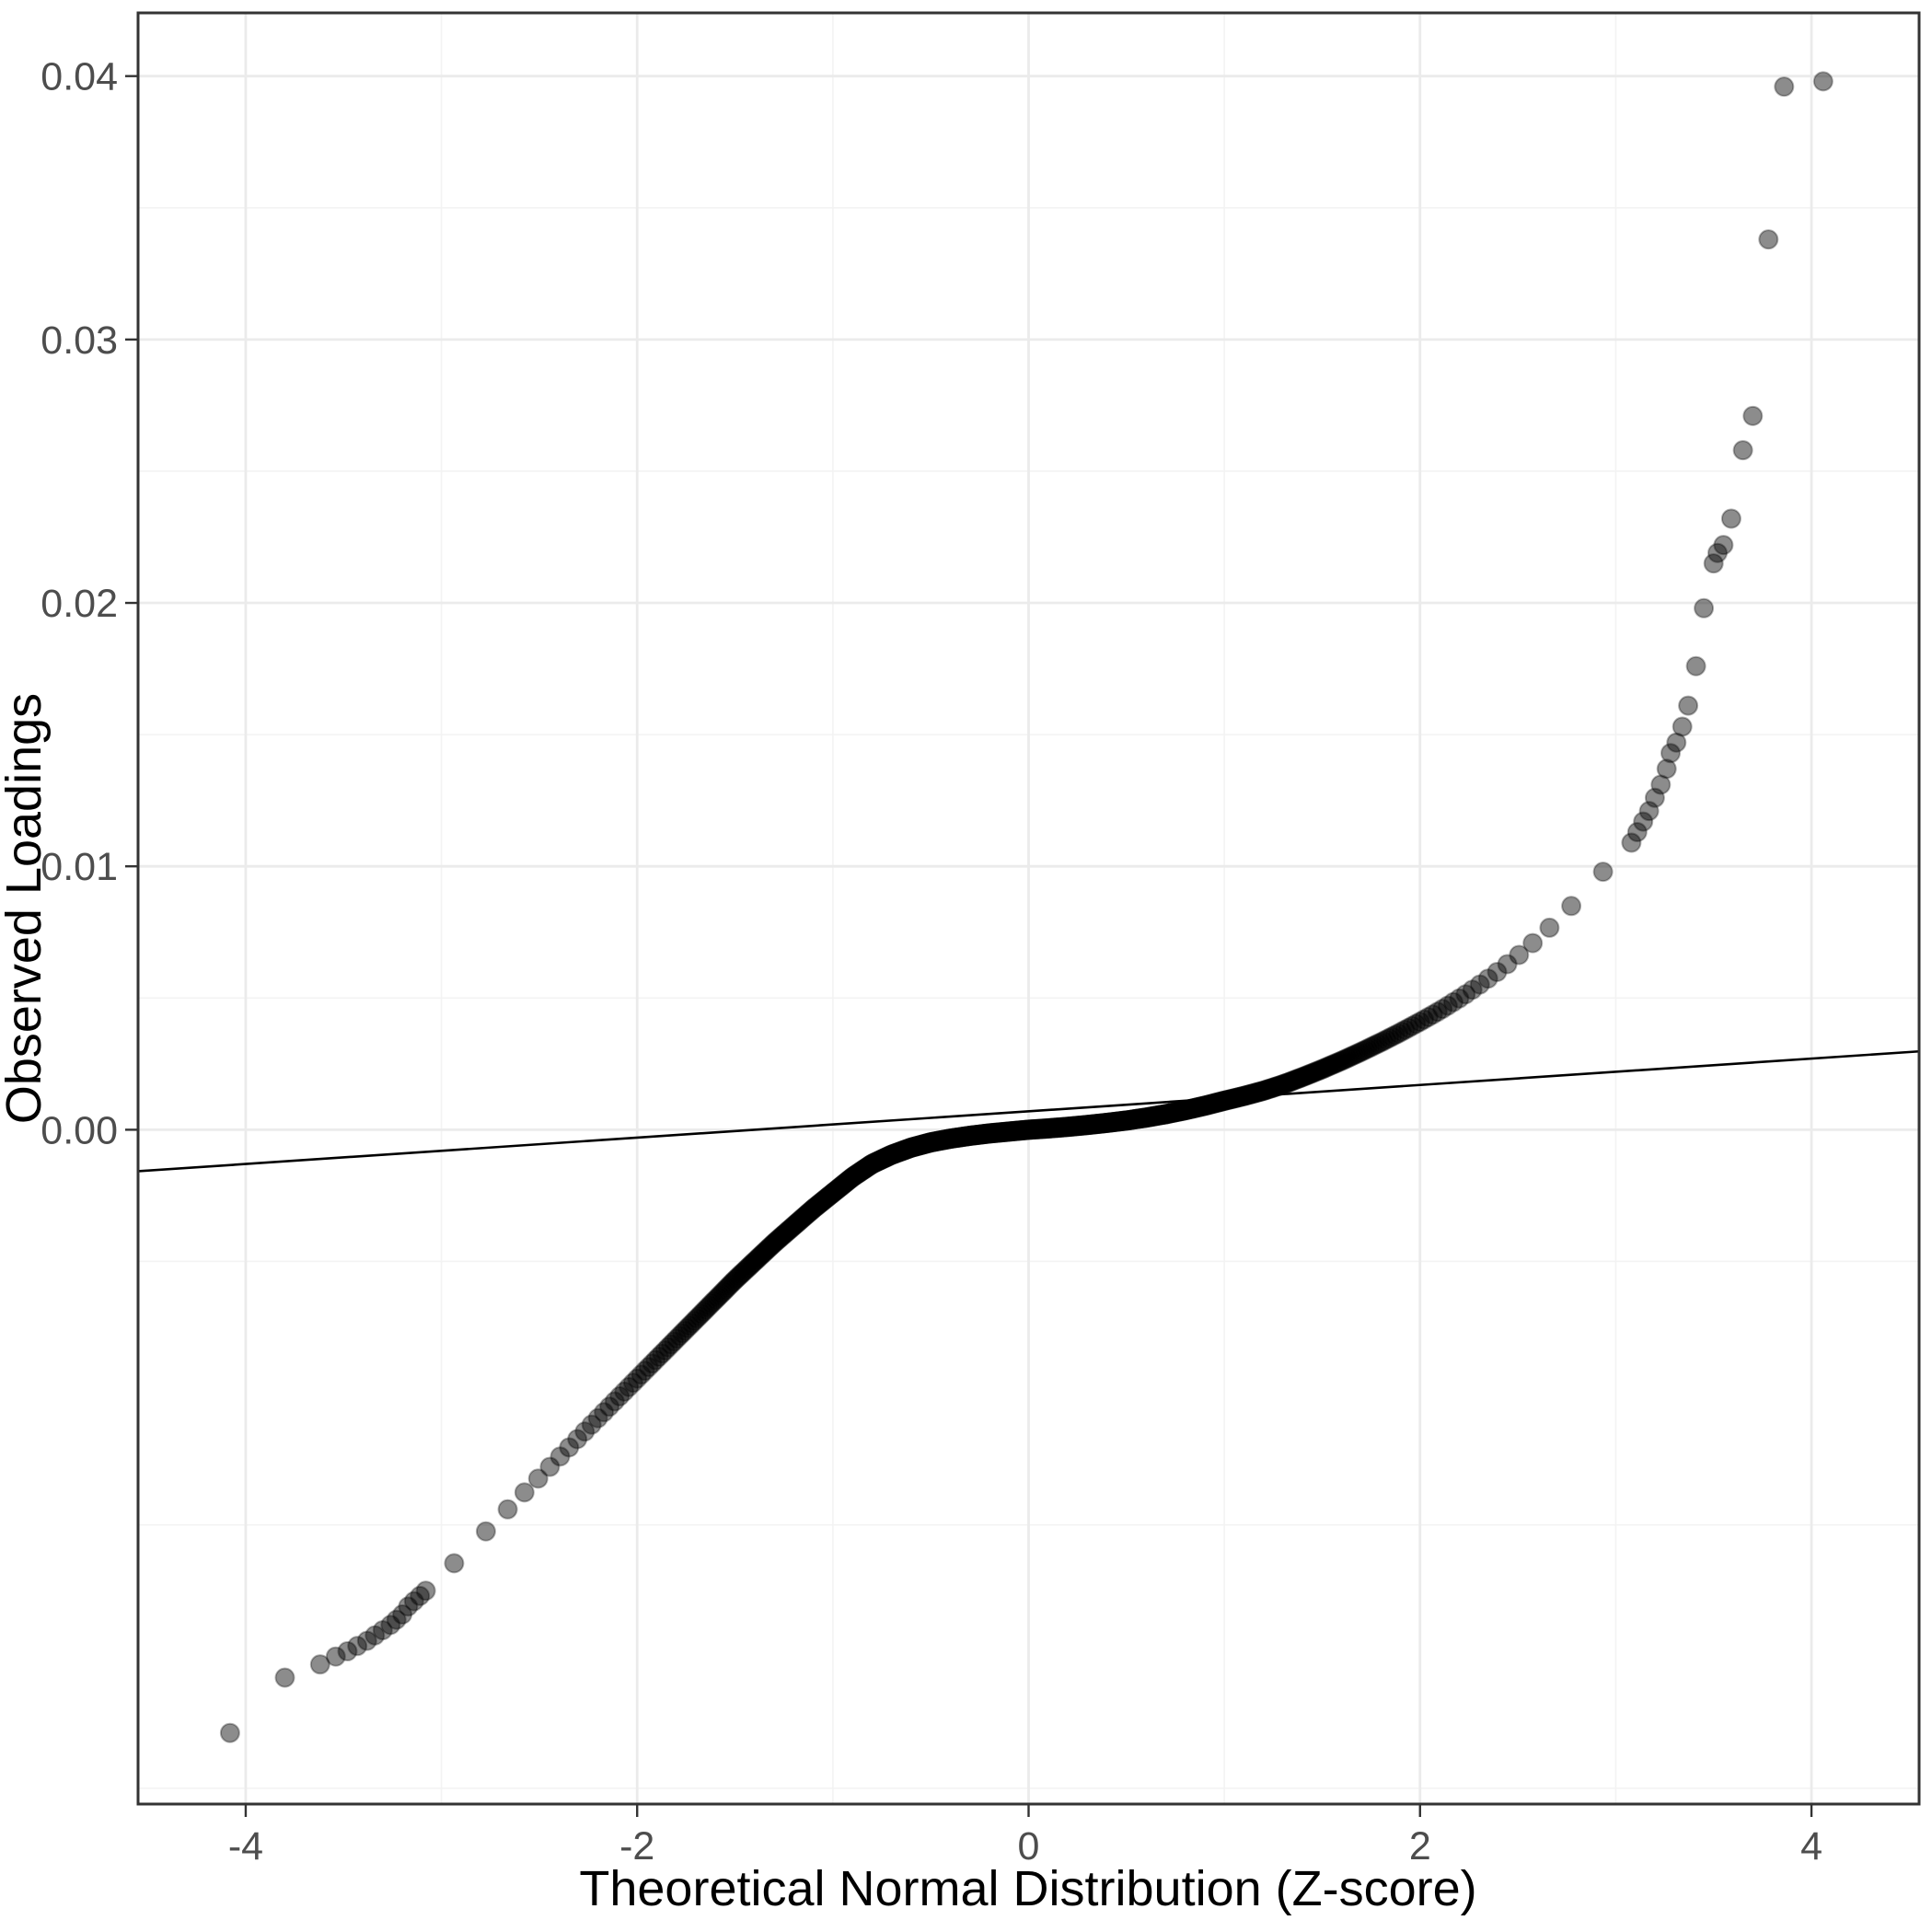 The width and height of the screenshot is (1932, 1932). What do you see at coordinates (1028, 1111) in the screenshot?
I see `qq-reference-line` at bounding box center [1028, 1111].